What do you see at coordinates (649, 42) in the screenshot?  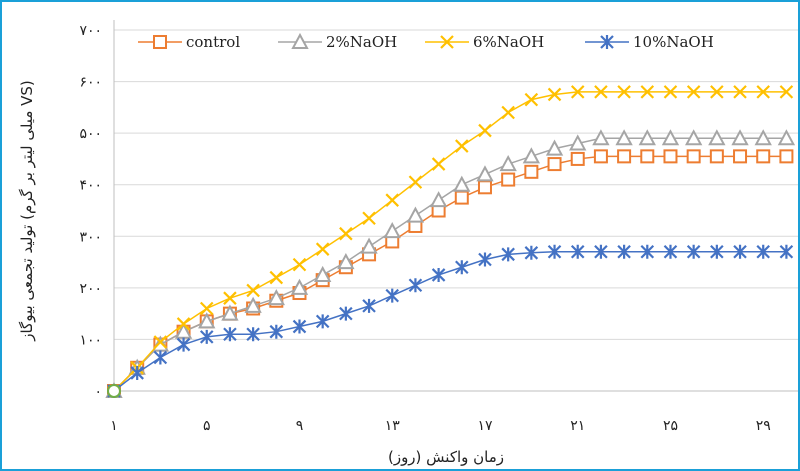 I see `legend-item: 10%NaOH` at bounding box center [649, 42].